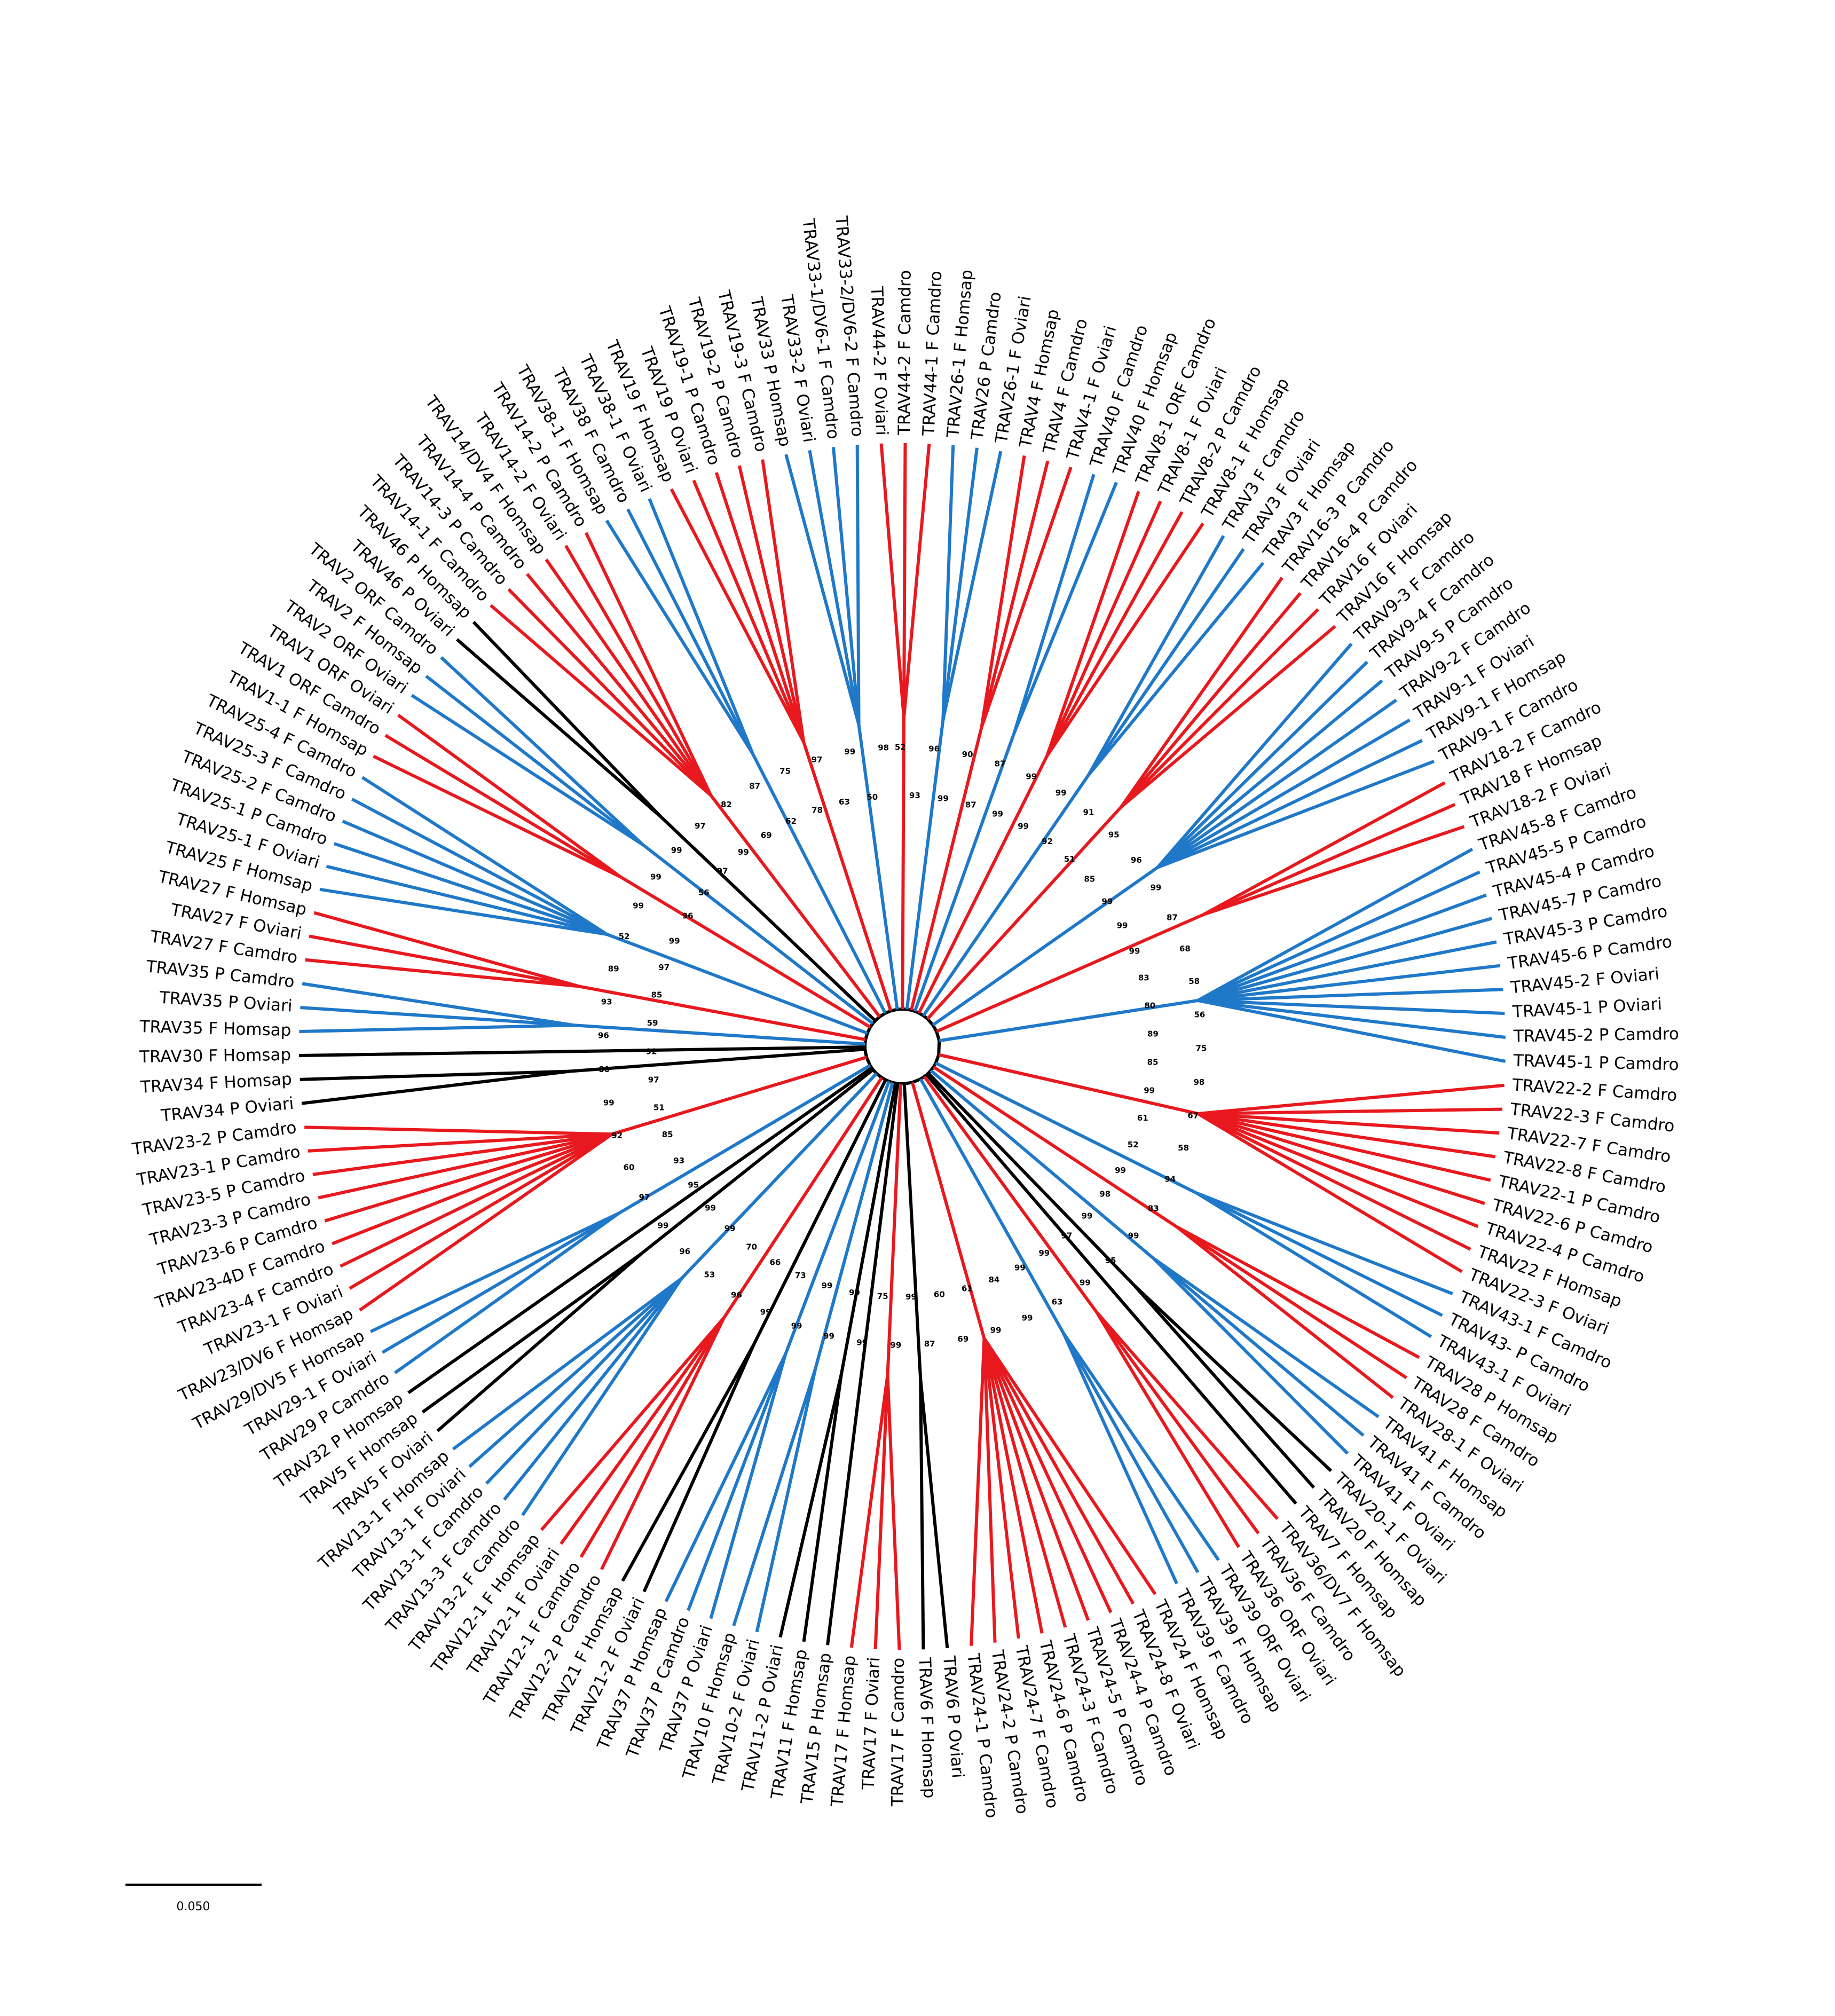 This screenshot has width=1835, height=2016. What do you see at coordinates (659, 1107) in the screenshot?
I see `support-value: 51` at bounding box center [659, 1107].